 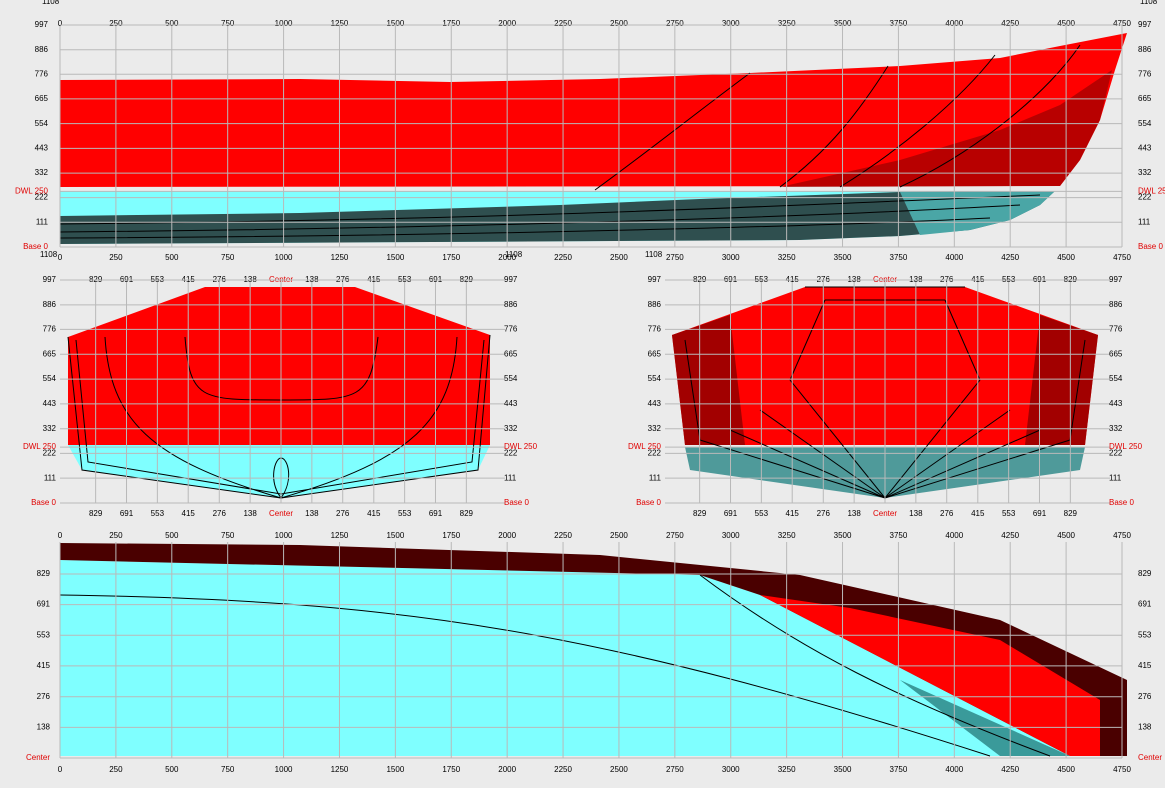 What do you see at coordinates (885, 513) in the screenshot?
I see `x-tick-label: Center` at bounding box center [885, 513].